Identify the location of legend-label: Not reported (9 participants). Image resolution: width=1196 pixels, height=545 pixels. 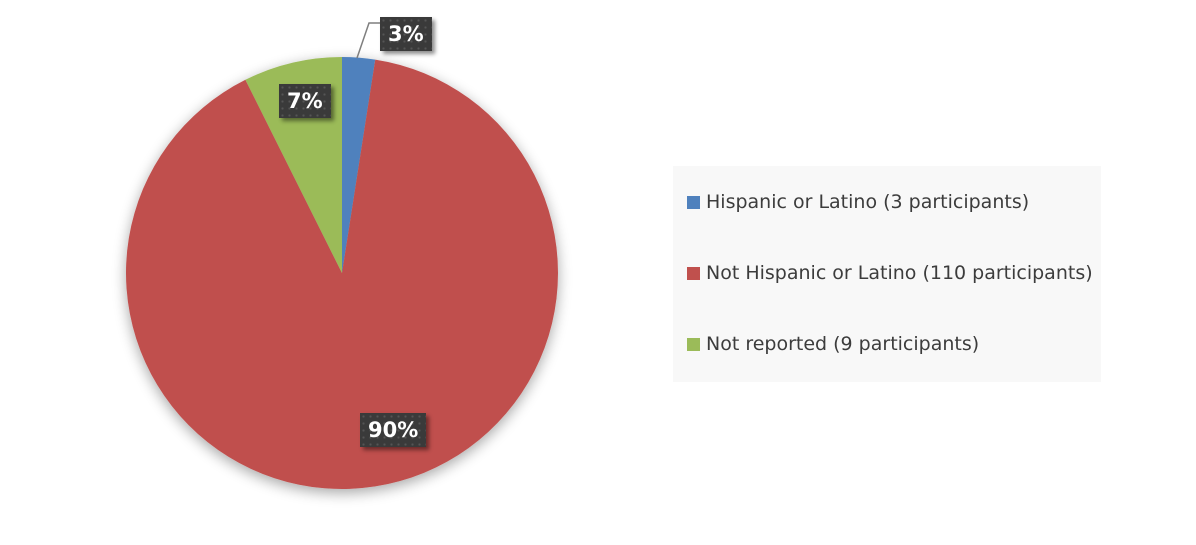
(843, 344).